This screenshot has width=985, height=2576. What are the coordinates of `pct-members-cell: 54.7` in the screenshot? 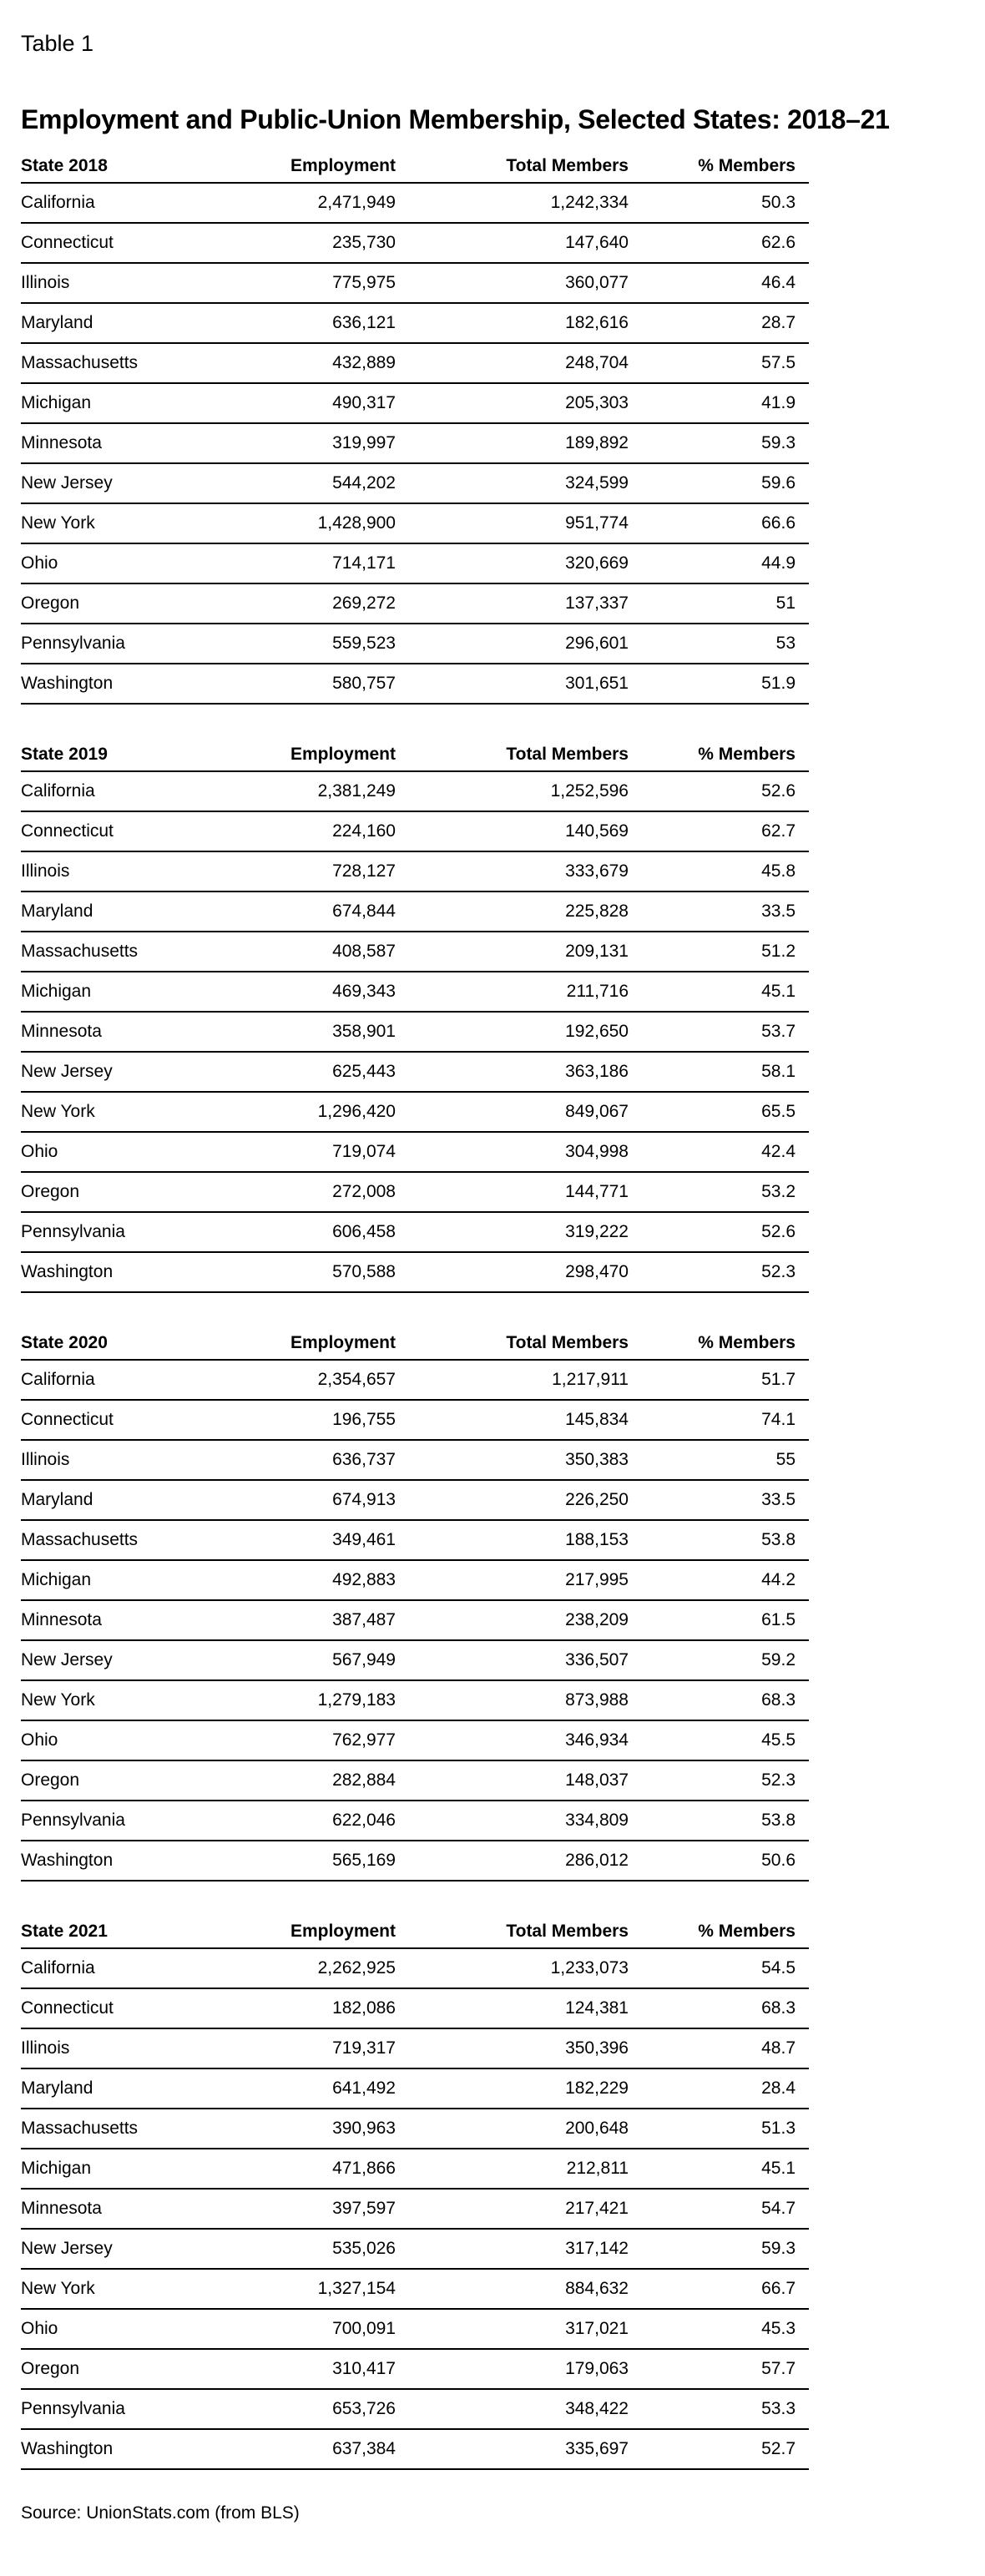 It's located at (719, 2209).